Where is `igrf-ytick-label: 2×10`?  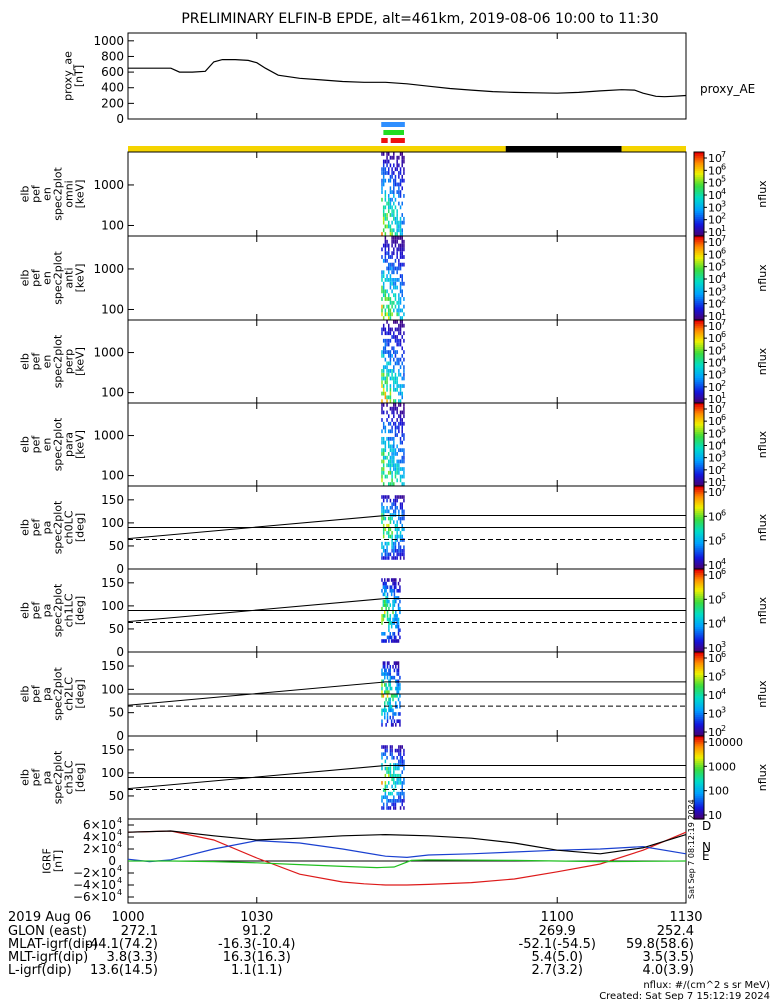
igrf-ytick-label: 2×10 is located at coordinates (99, 849).